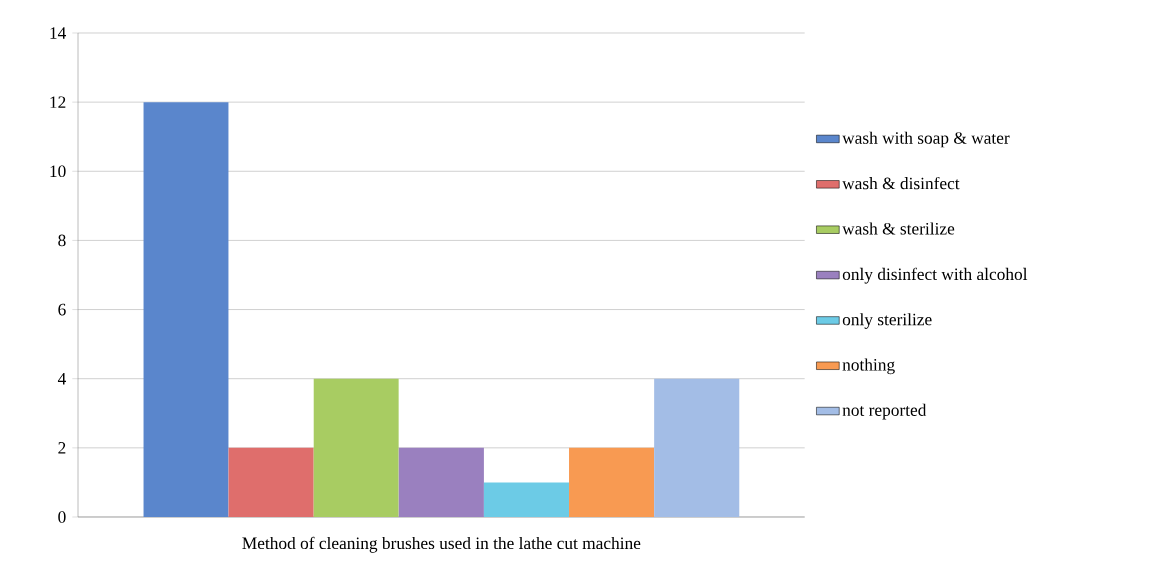  What do you see at coordinates (898, 228) in the screenshot?
I see `legend-label: wash & sterilize` at bounding box center [898, 228].